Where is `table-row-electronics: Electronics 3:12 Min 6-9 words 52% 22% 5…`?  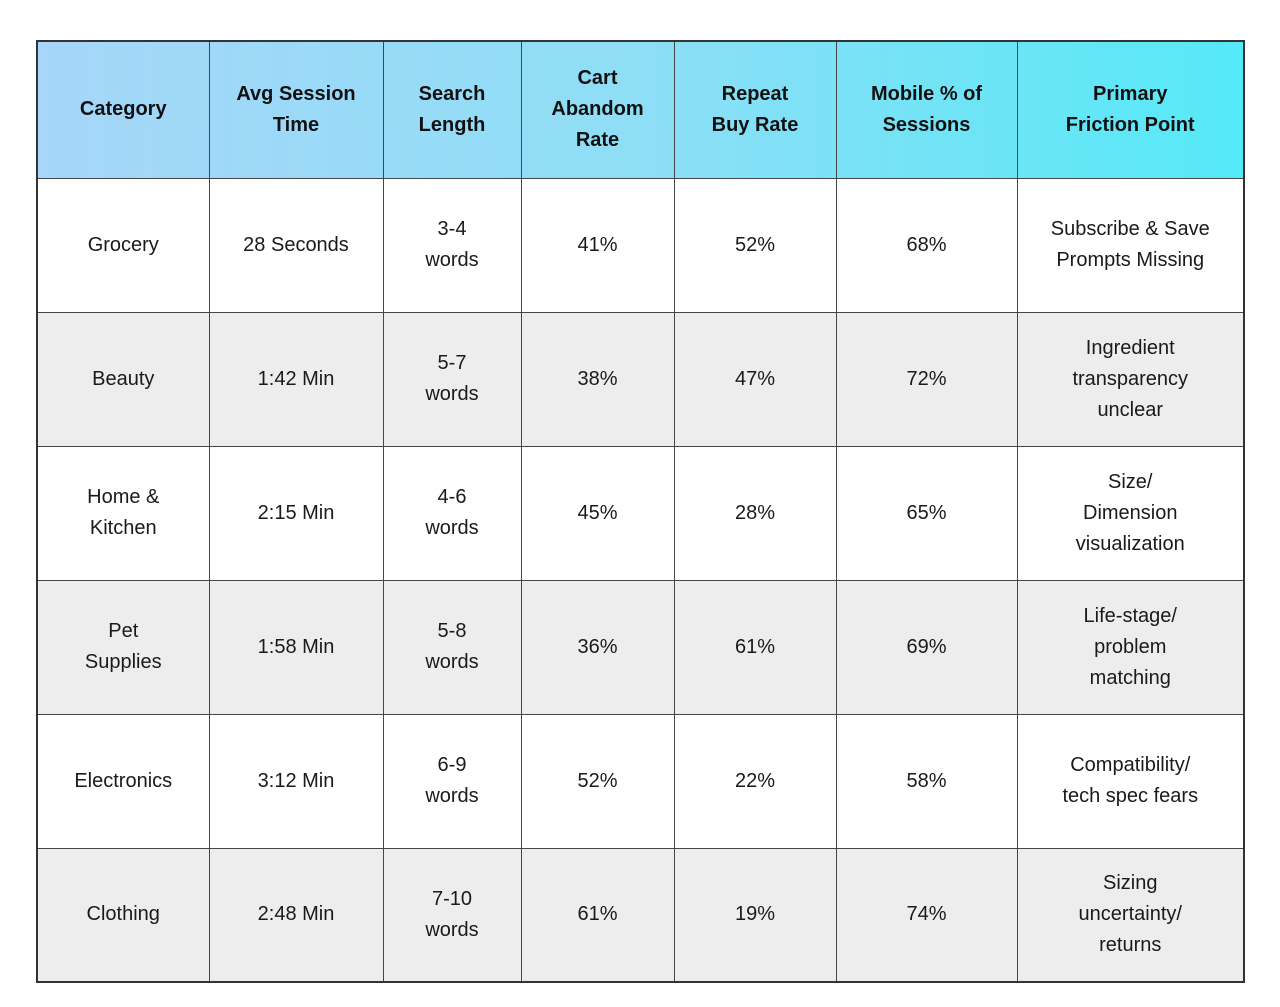 table-row-electronics: Electronics 3:12 Min 6-9 words 52% 22% 5… is located at coordinates (640, 781).